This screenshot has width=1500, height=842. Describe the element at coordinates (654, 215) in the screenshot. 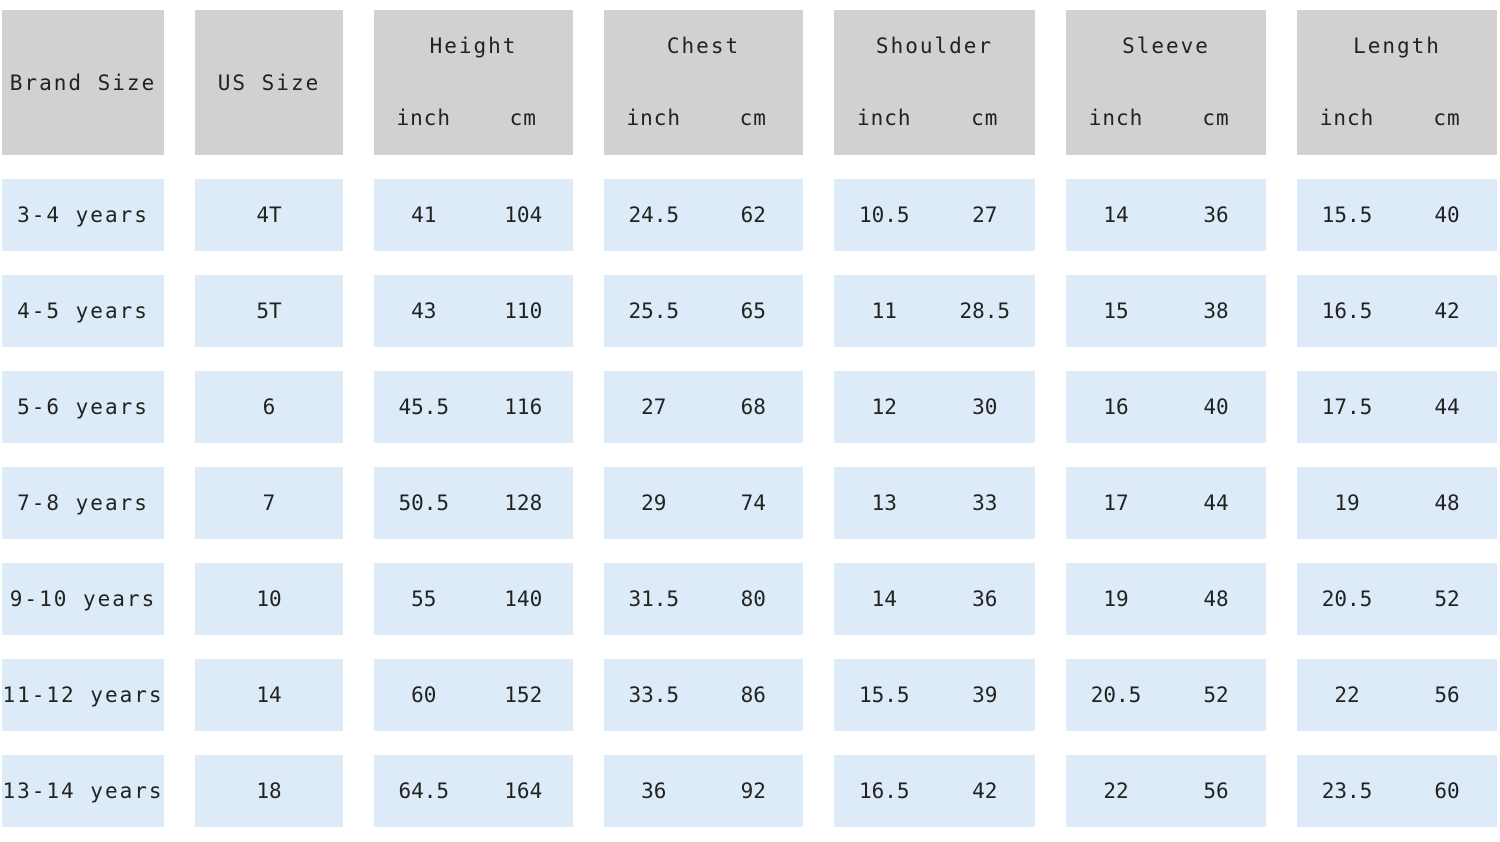

I see `chest-inch-value: 24.5` at that location.